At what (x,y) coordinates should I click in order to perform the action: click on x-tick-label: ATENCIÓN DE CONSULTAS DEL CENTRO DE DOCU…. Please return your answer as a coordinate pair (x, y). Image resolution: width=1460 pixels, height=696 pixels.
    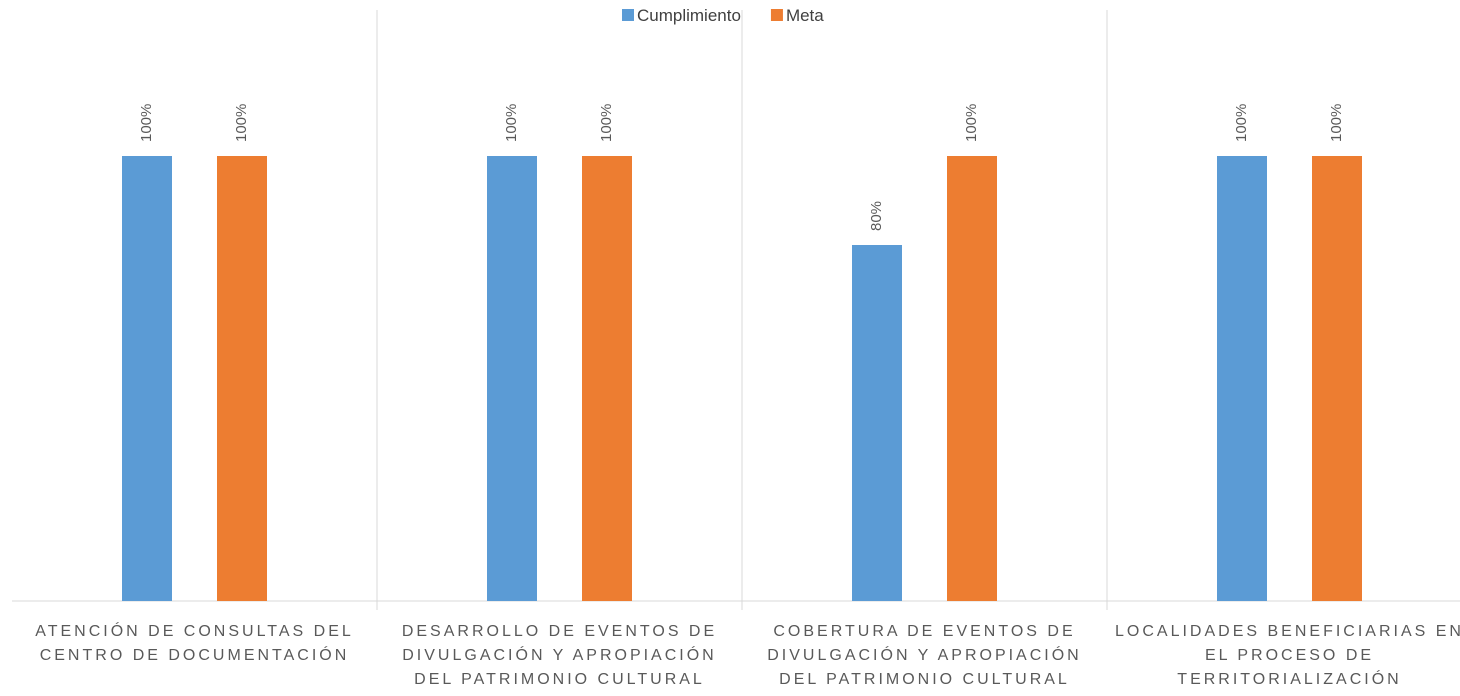
    Looking at the image, I should click on (194, 643).